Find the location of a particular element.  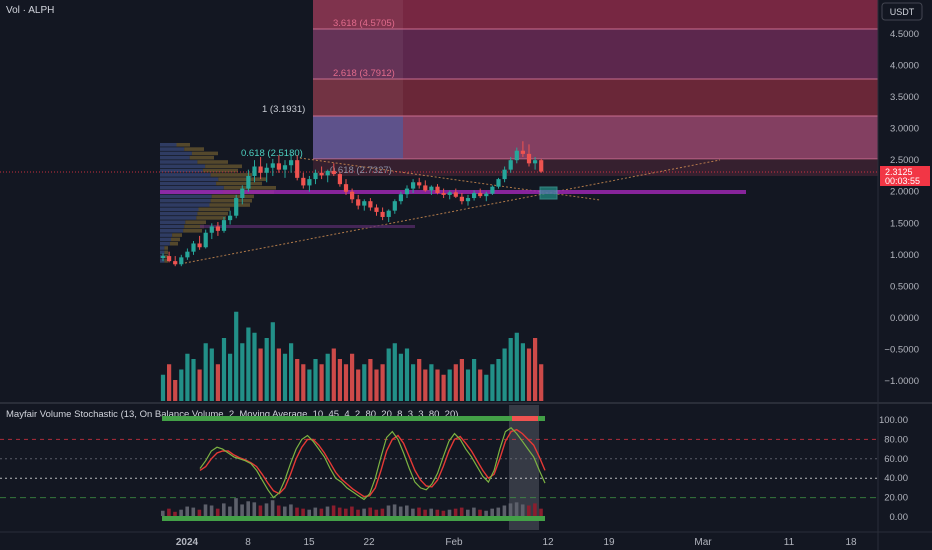

marker-box is located at coordinates (548, 193).